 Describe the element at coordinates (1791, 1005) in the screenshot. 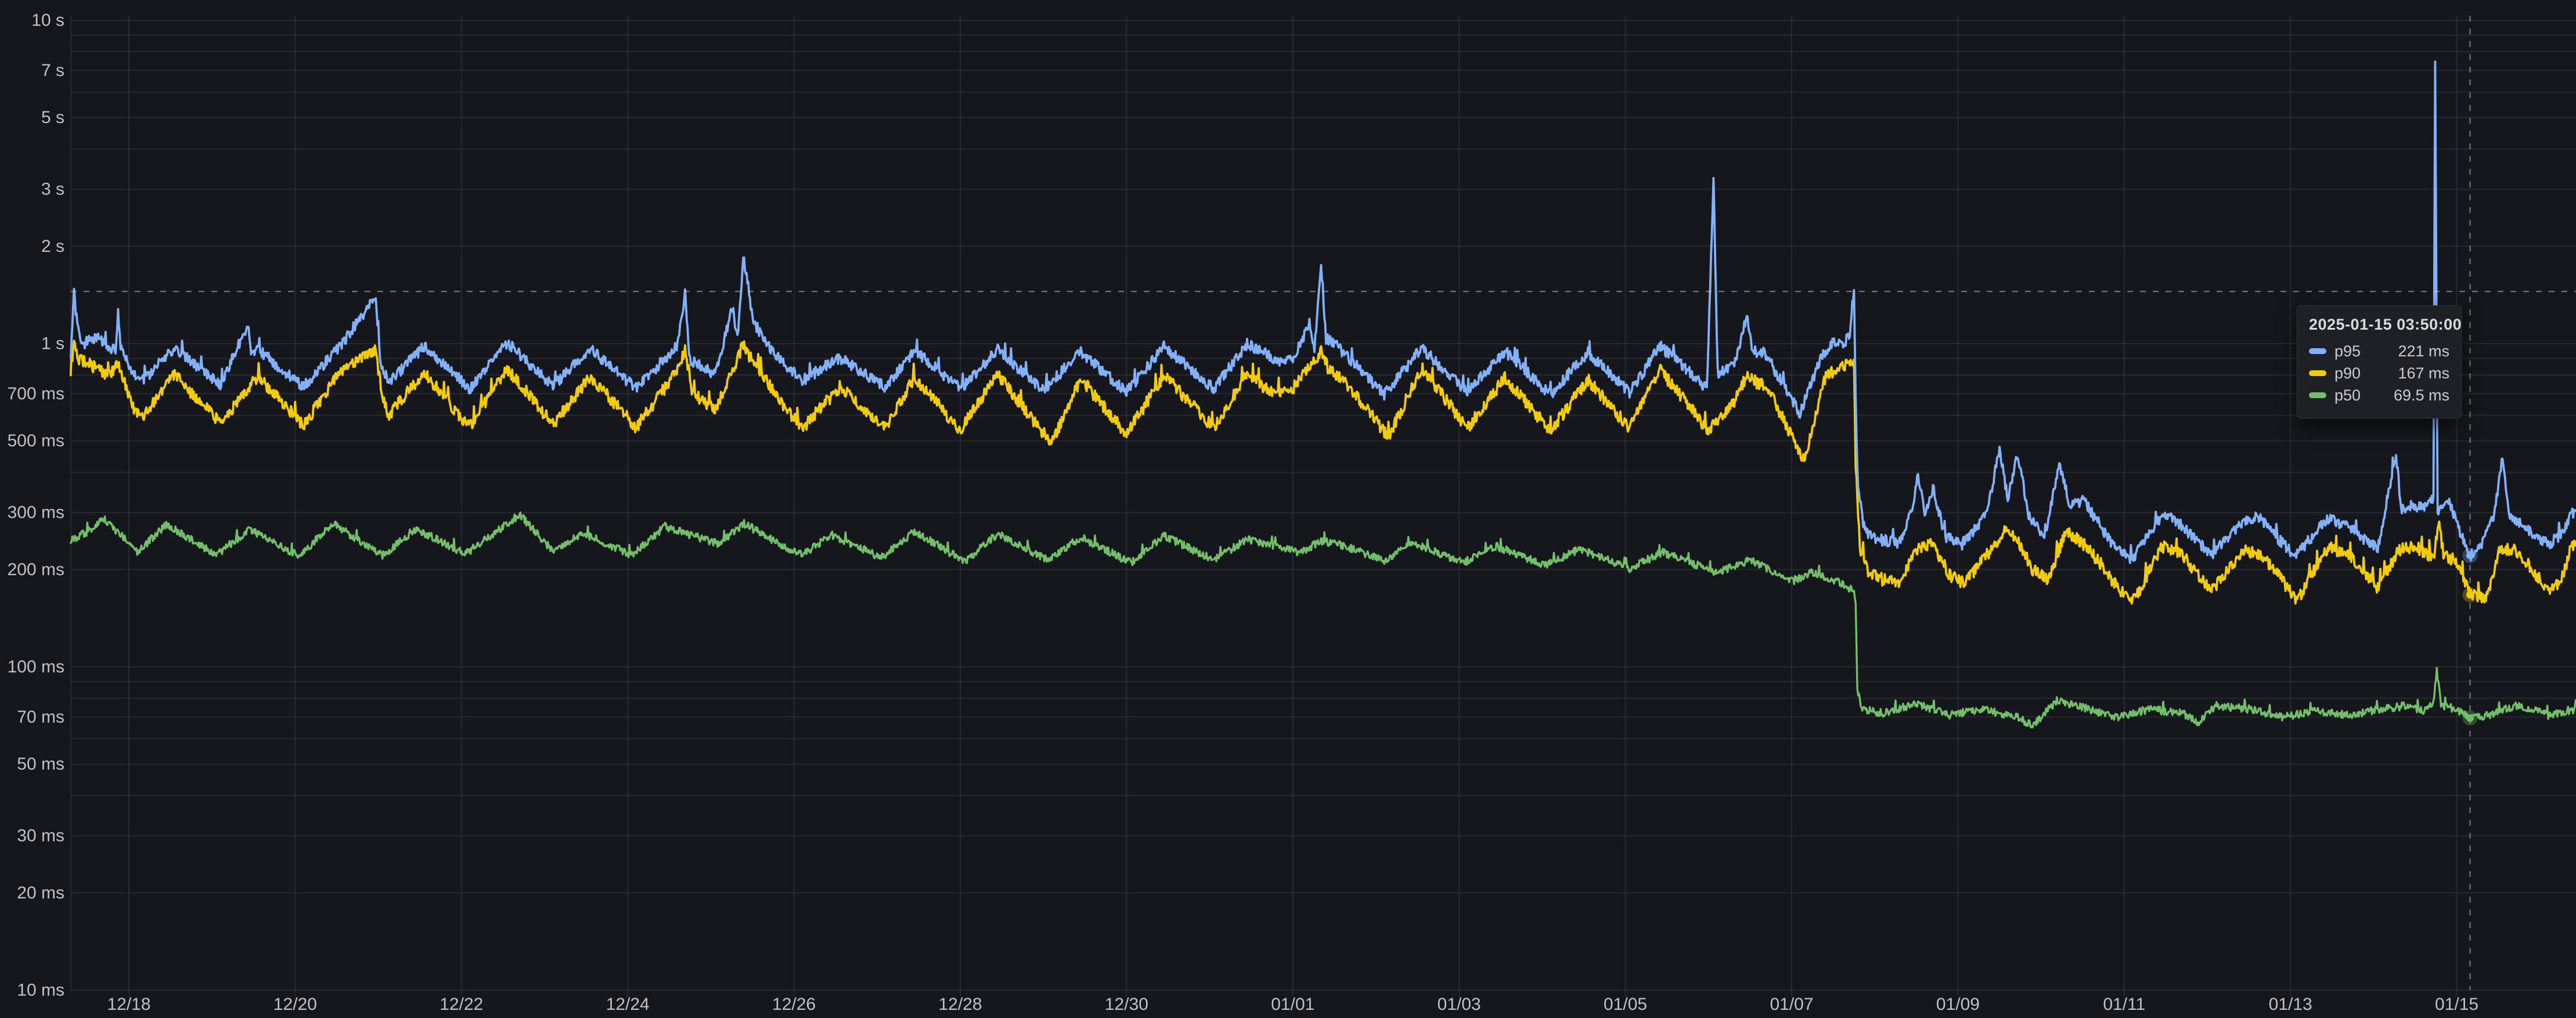

I see `x-axis-label: 01/07` at that location.